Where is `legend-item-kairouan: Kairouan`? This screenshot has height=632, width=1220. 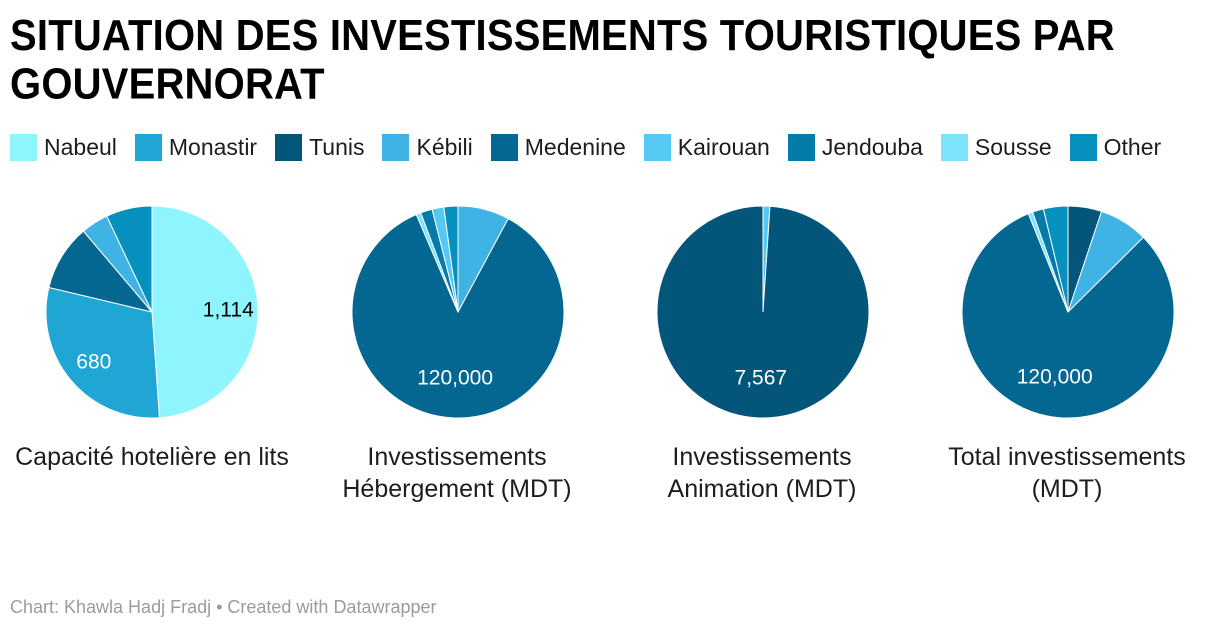
legend-item-kairouan: Kairouan is located at coordinates (706, 147).